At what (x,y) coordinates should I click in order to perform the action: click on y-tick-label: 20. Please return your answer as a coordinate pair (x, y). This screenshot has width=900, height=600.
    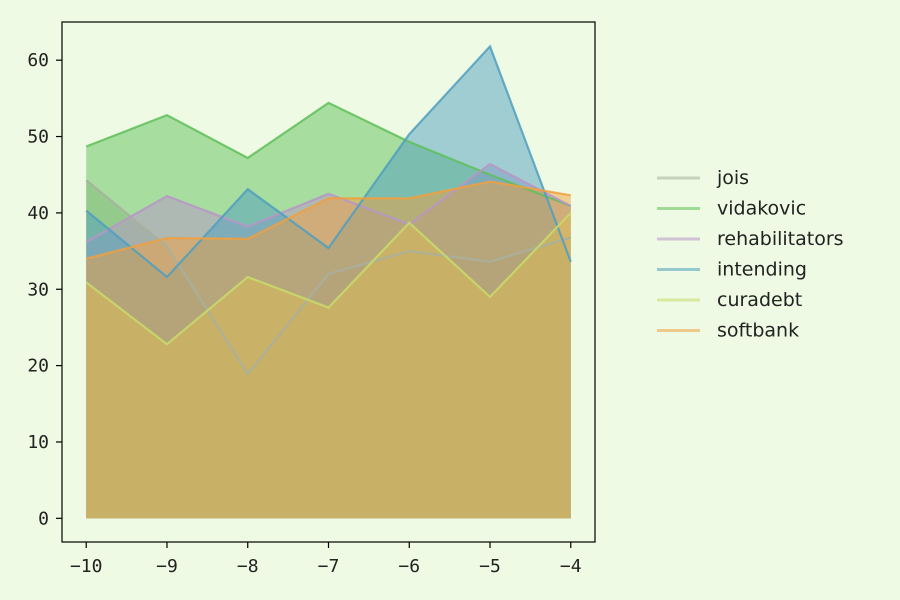
    Looking at the image, I should click on (38, 366).